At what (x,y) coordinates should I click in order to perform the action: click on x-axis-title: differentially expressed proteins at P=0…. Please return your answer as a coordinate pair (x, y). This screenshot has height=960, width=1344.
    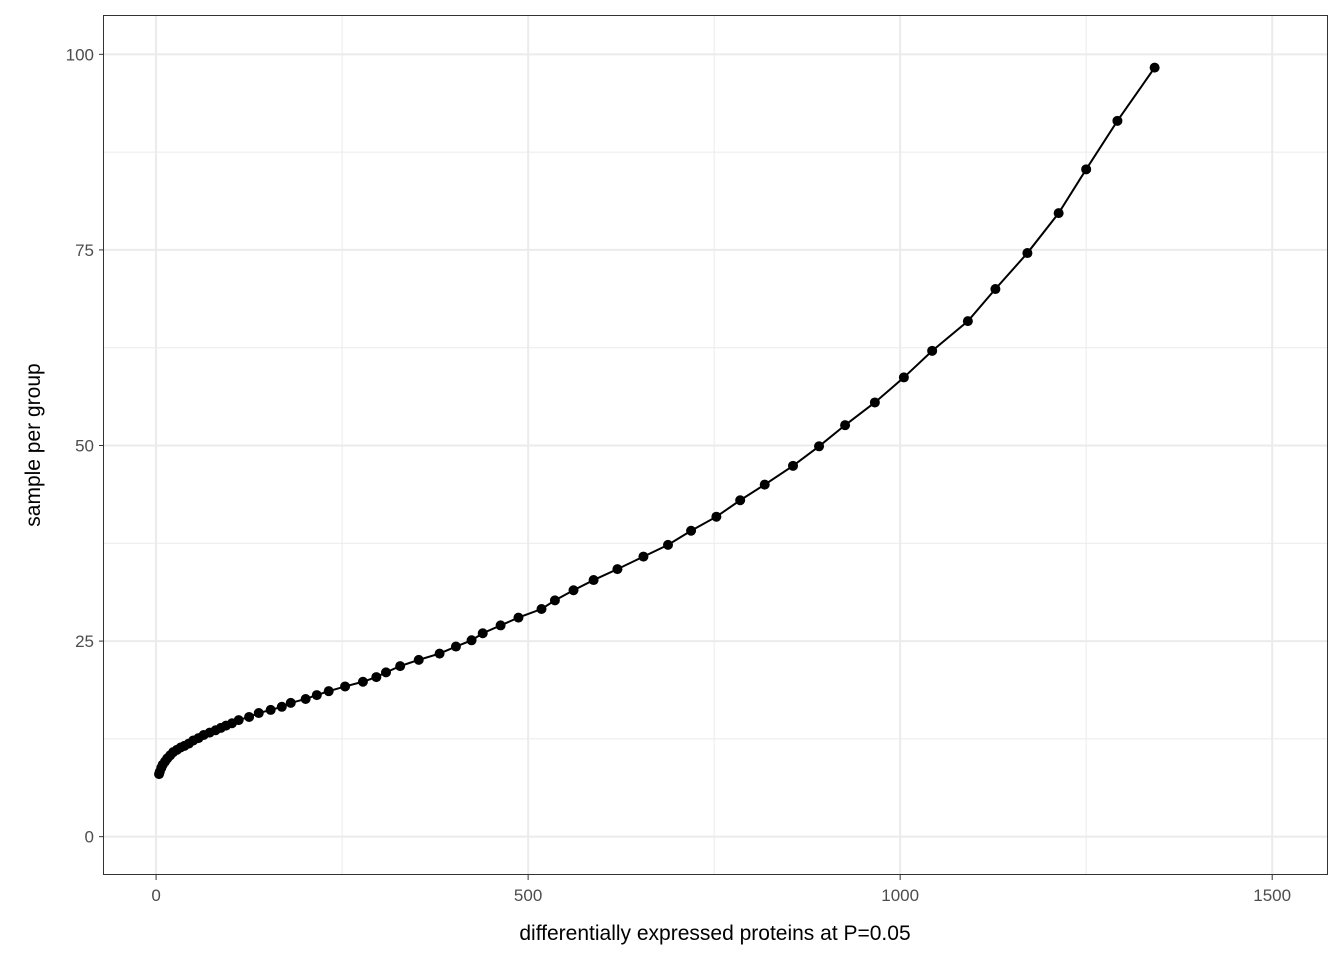
    Looking at the image, I should click on (714, 933).